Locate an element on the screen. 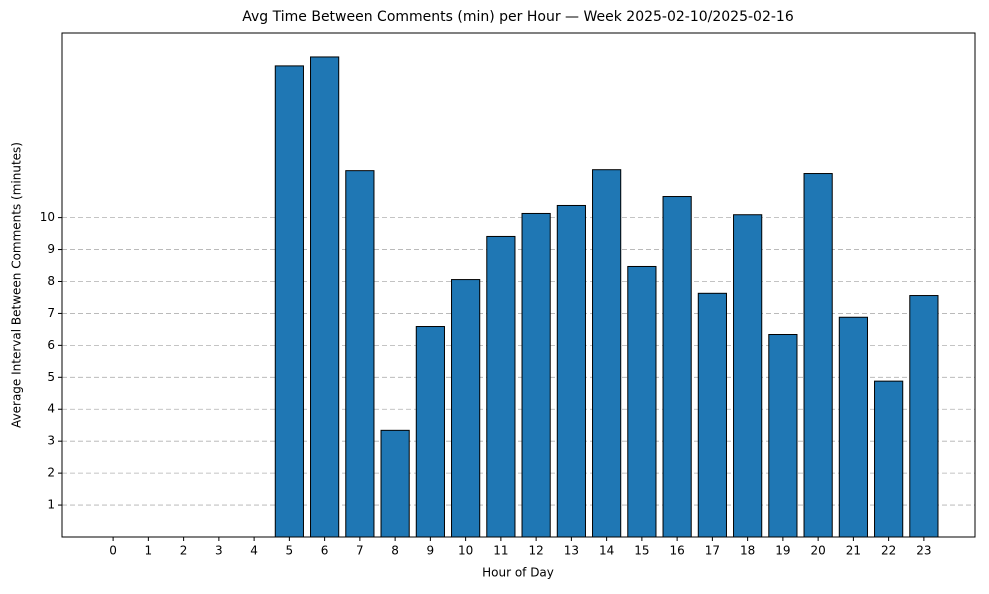 This screenshot has height=594, width=989. y-tick-label: 7 is located at coordinates (51, 313).